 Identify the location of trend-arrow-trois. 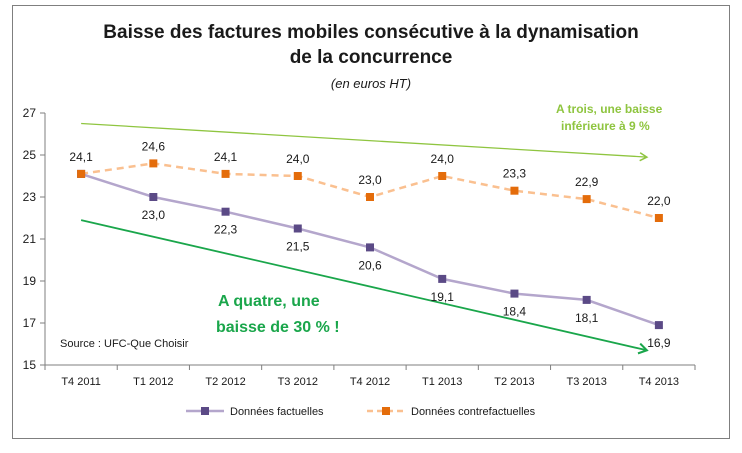
(365, 142).